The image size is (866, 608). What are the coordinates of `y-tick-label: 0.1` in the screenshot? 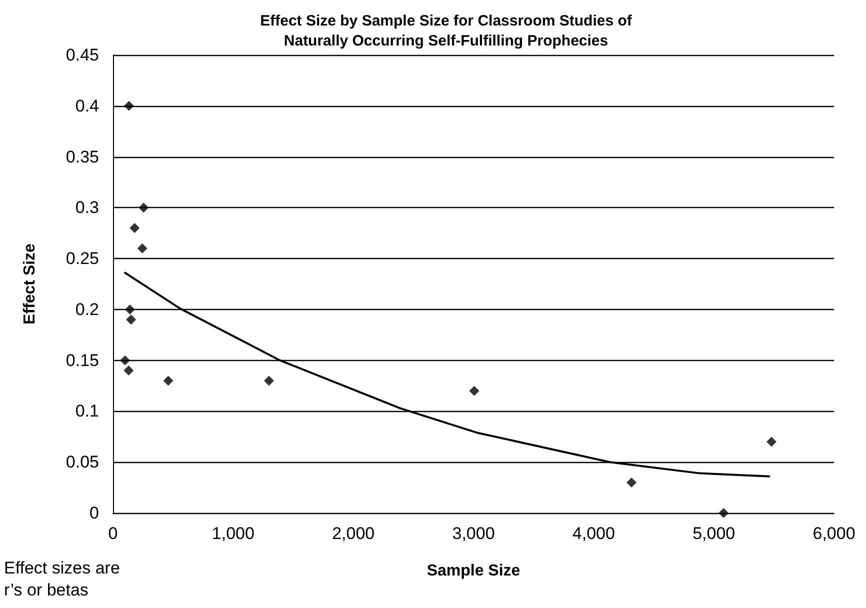 It's located at (87, 411).